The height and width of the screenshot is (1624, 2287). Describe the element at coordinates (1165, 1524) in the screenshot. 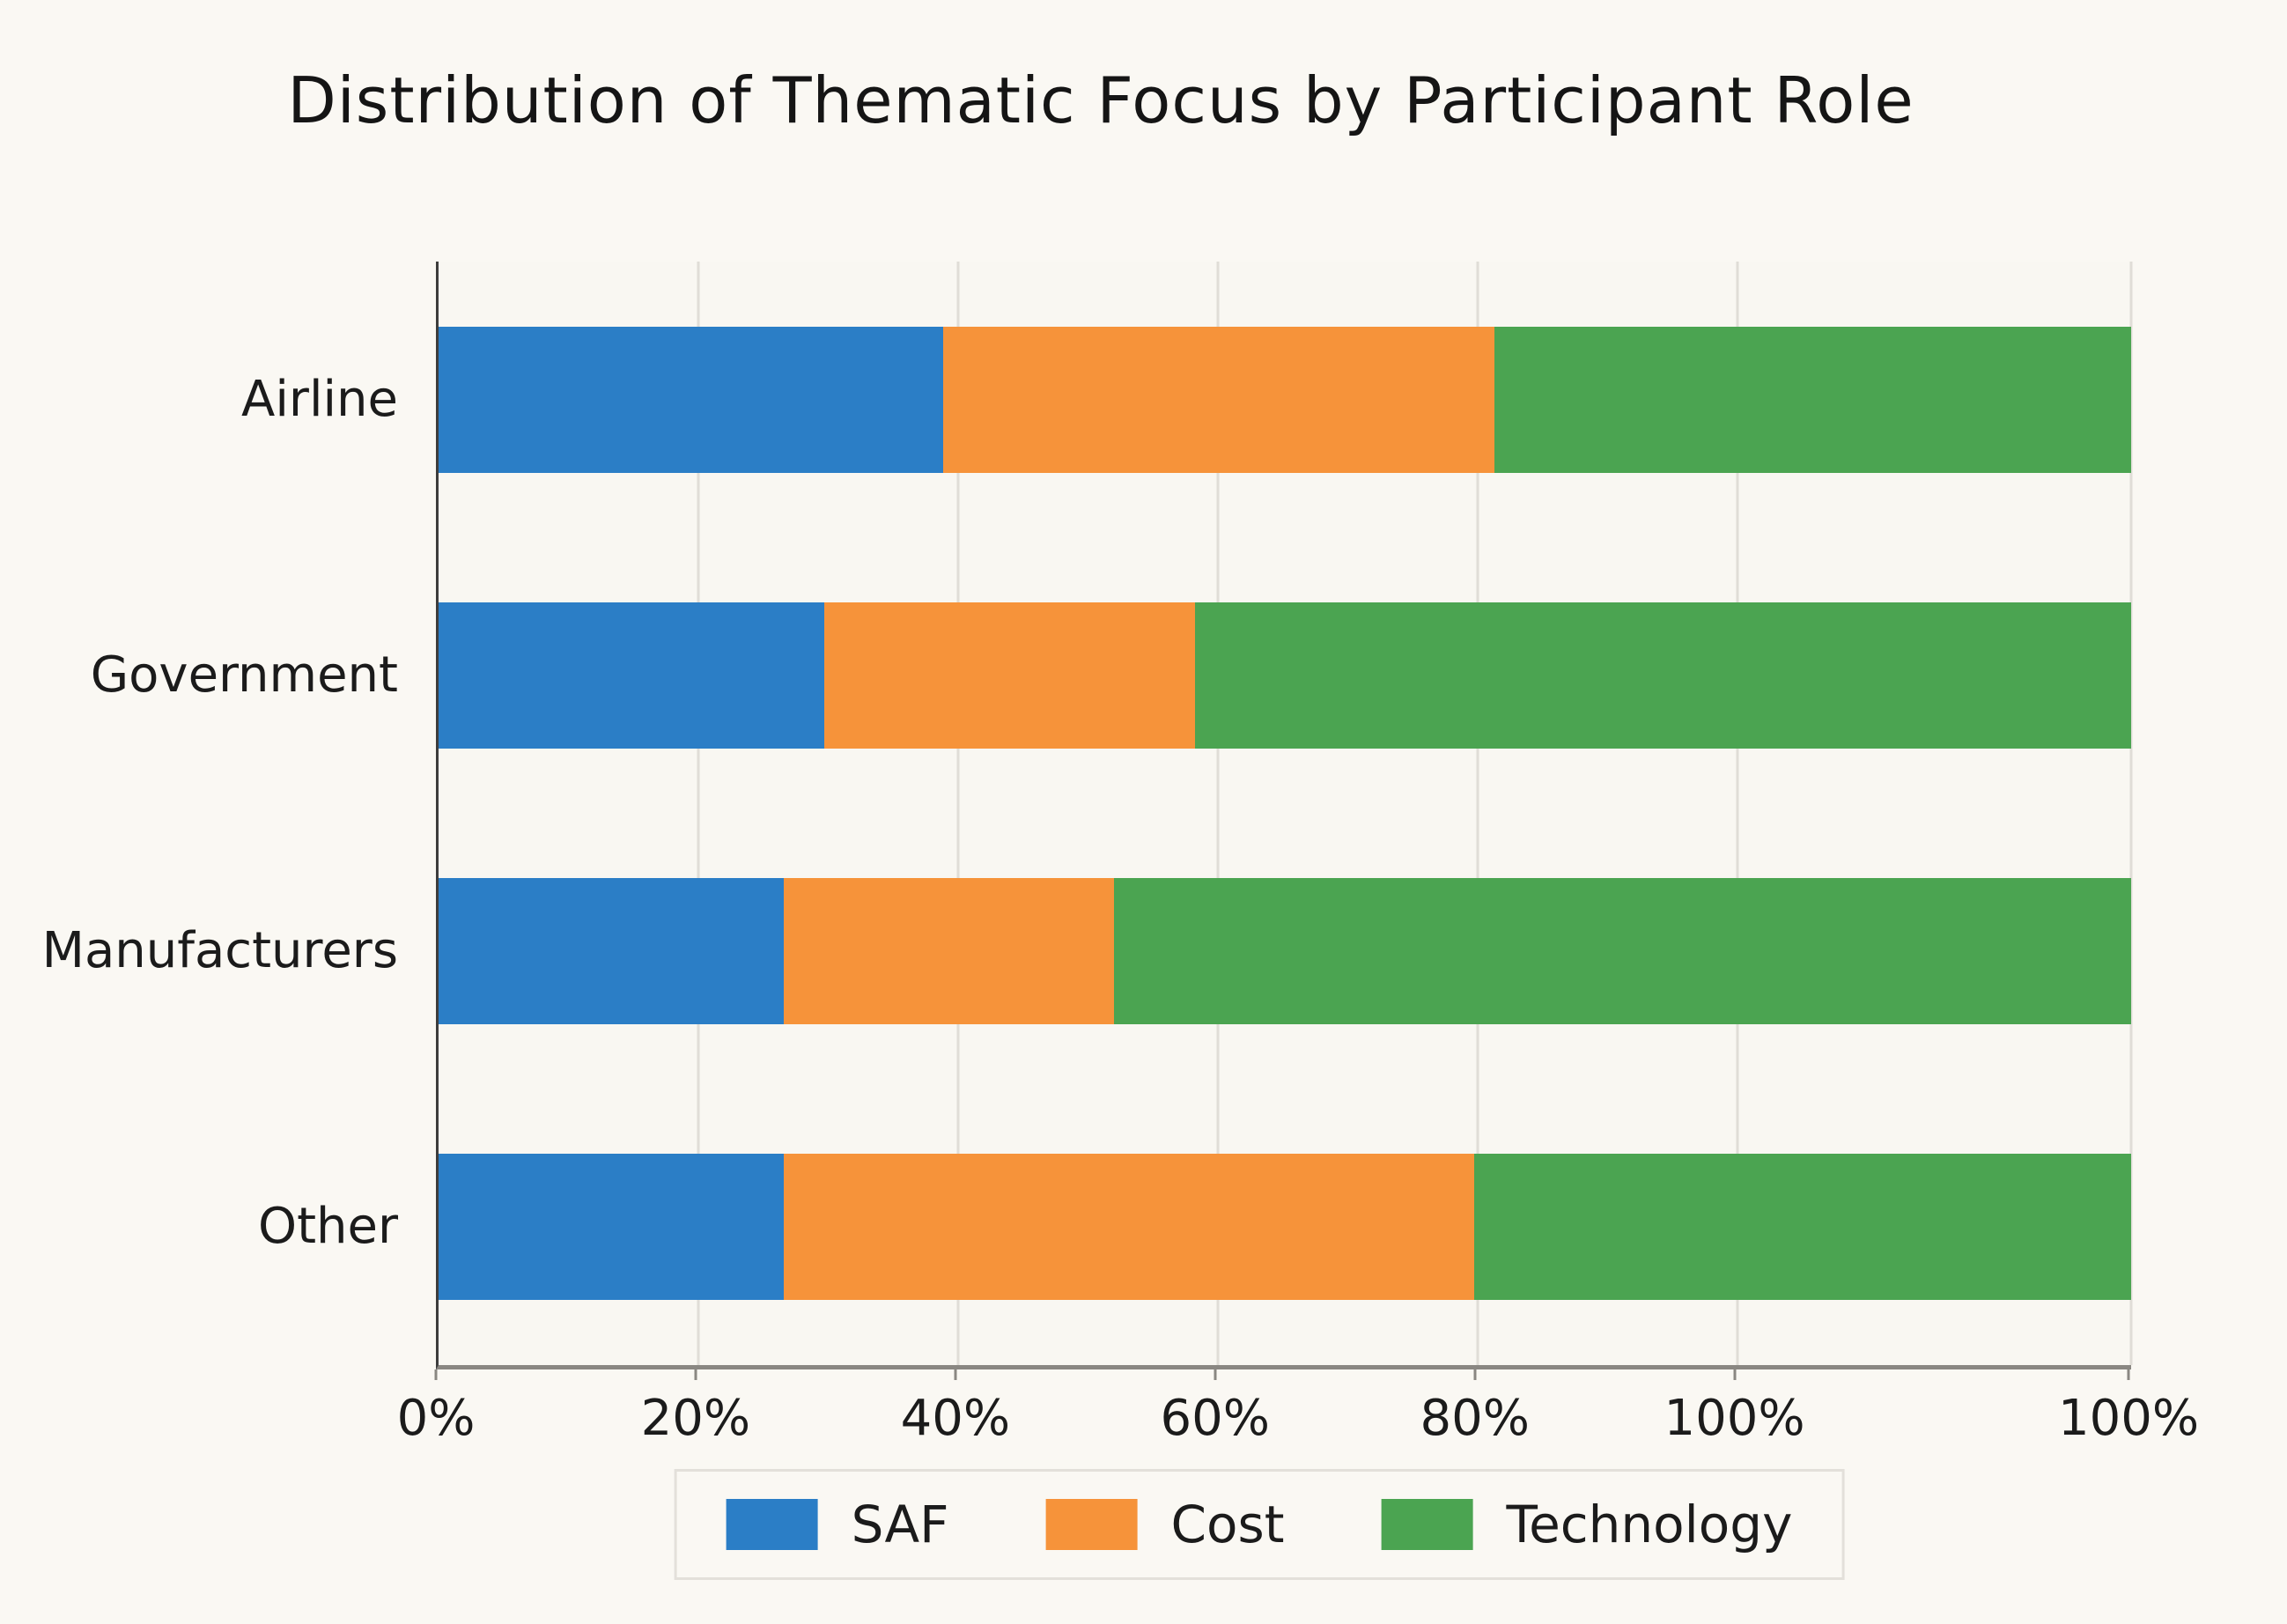

I see `legend-item-cost: Cost` at that location.